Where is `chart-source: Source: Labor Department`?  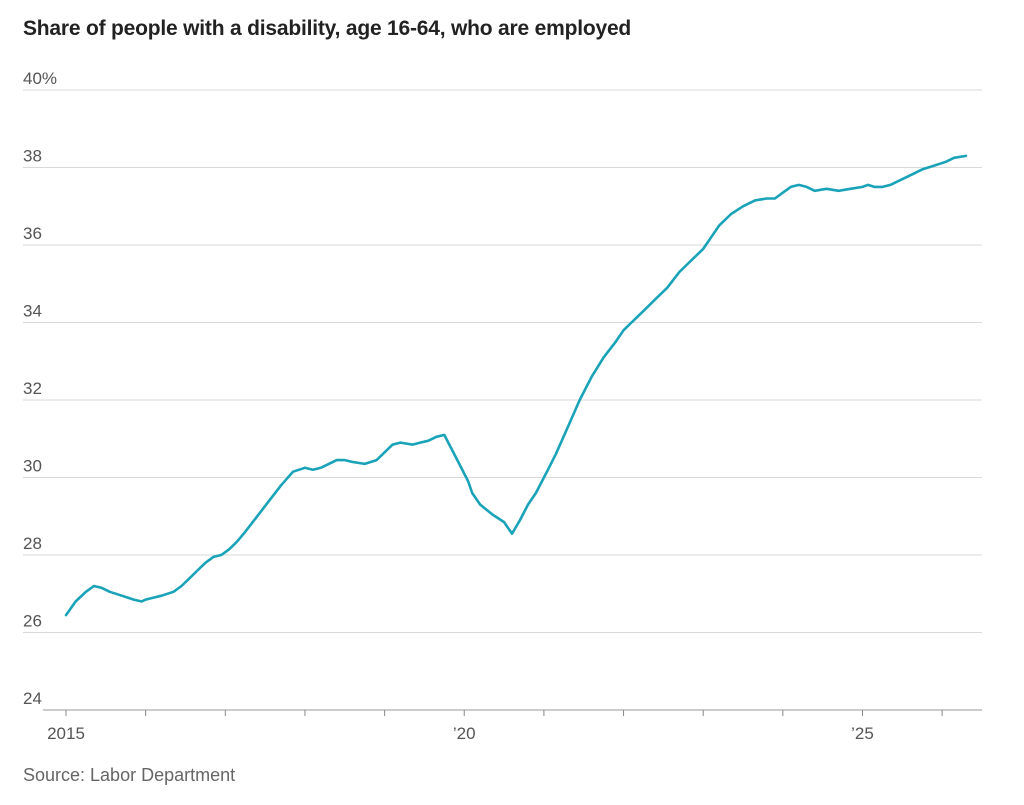
chart-source: Source: Labor Department is located at coordinates (129, 775).